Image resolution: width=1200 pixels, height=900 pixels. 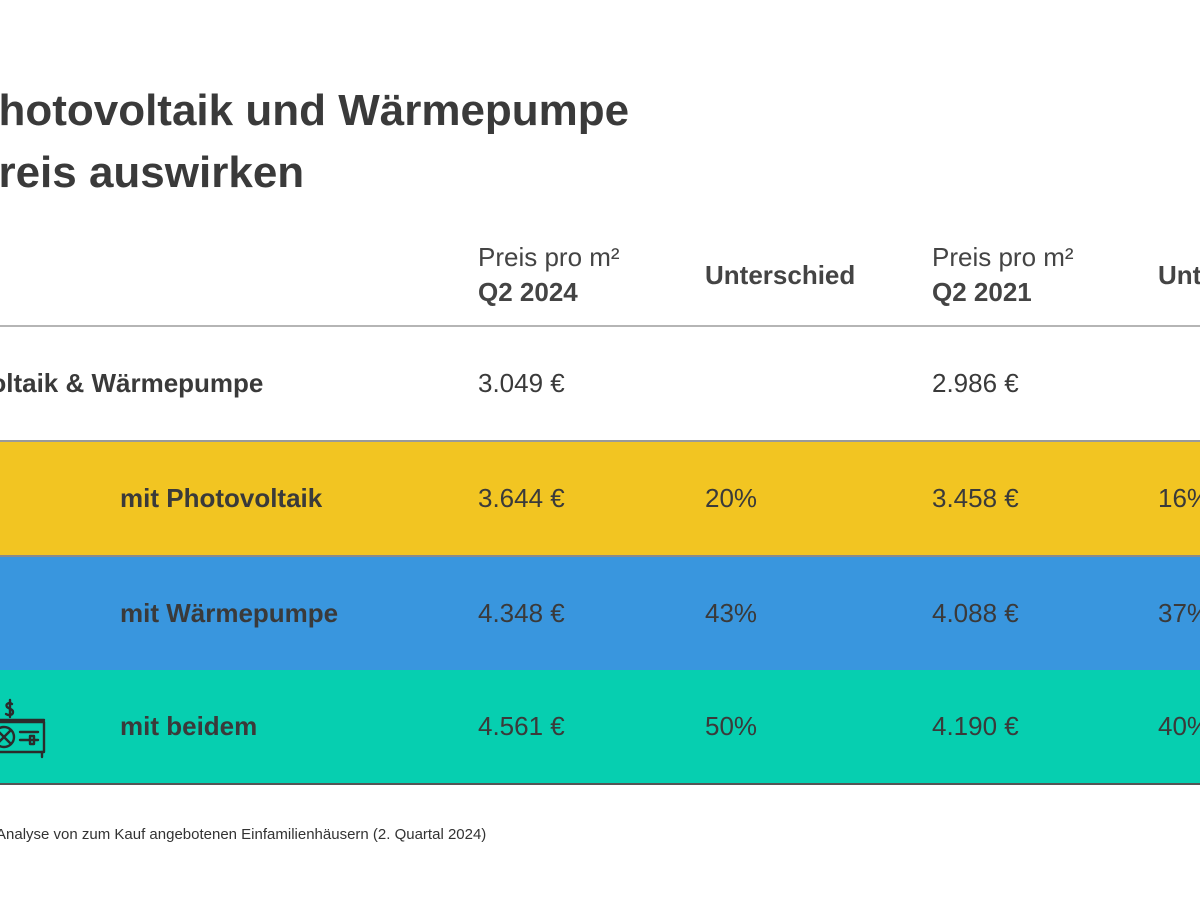 What do you see at coordinates (549, 257) in the screenshot?
I see `header-price-2024-label: Preis pro m²` at bounding box center [549, 257].